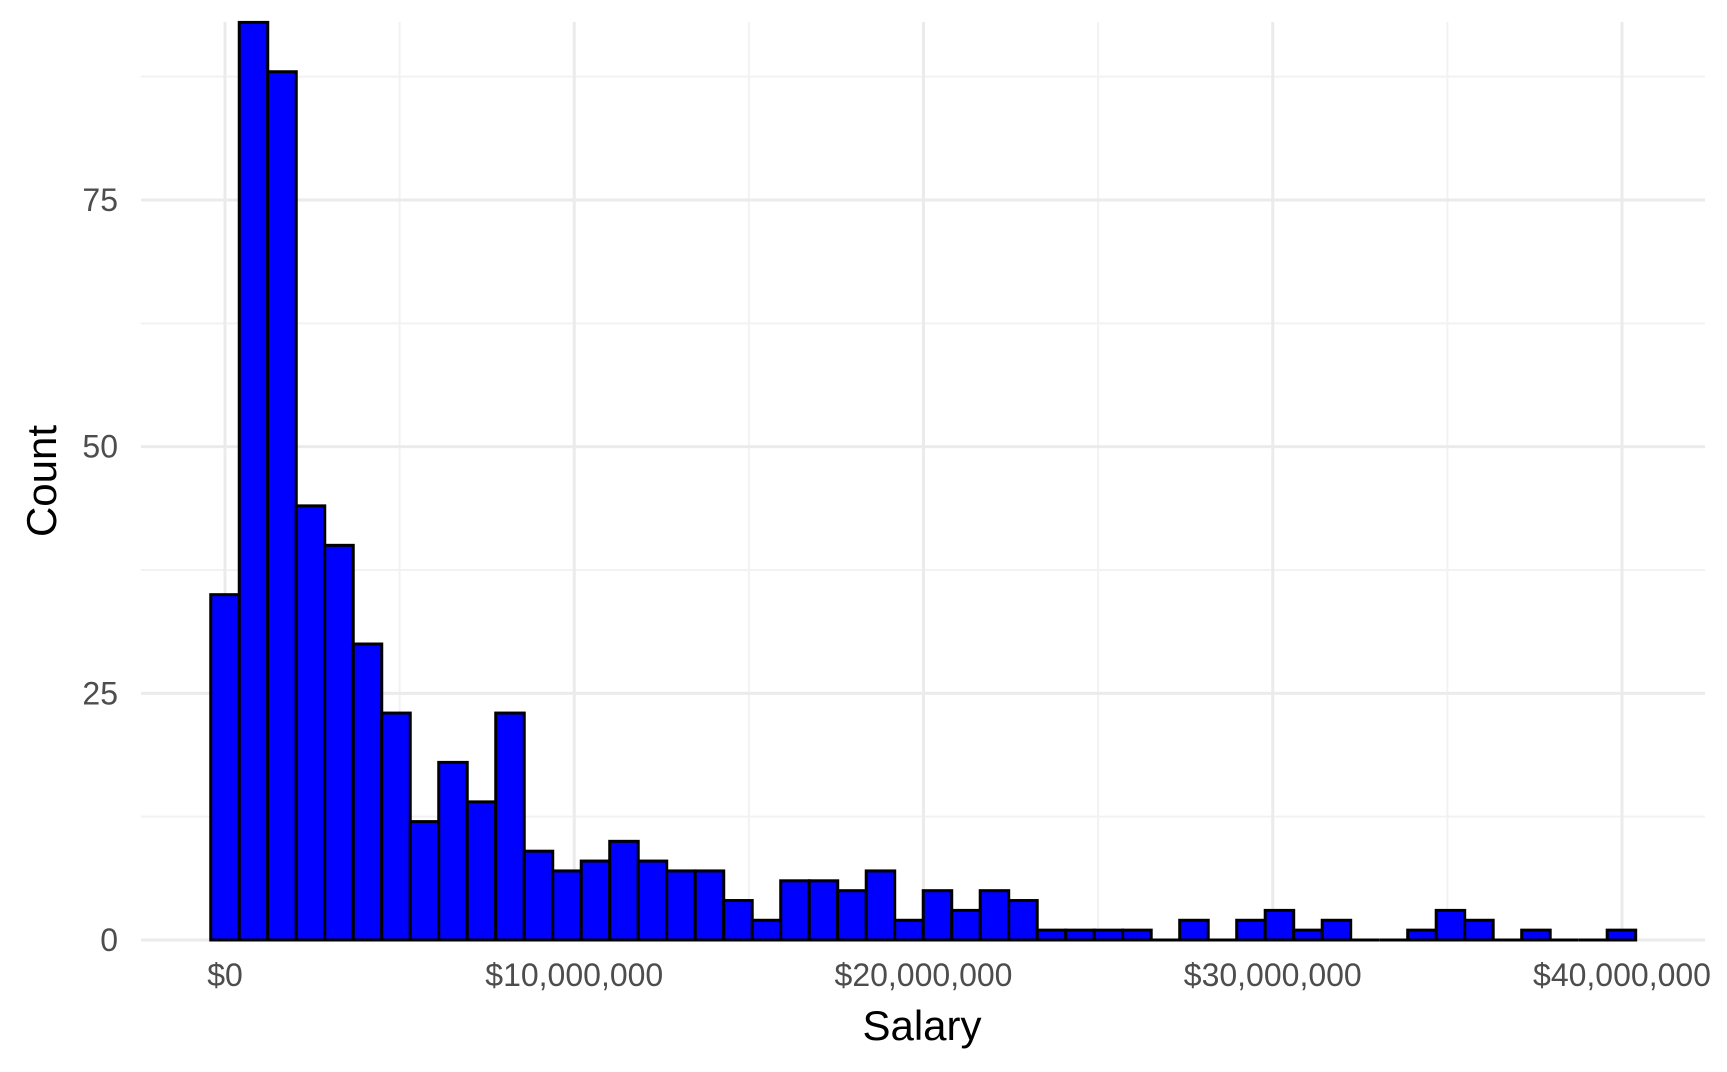  Describe the element at coordinates (100, 570) in the screenshot. I see `y-axis-ticks: 0 25 50 75` at that location.